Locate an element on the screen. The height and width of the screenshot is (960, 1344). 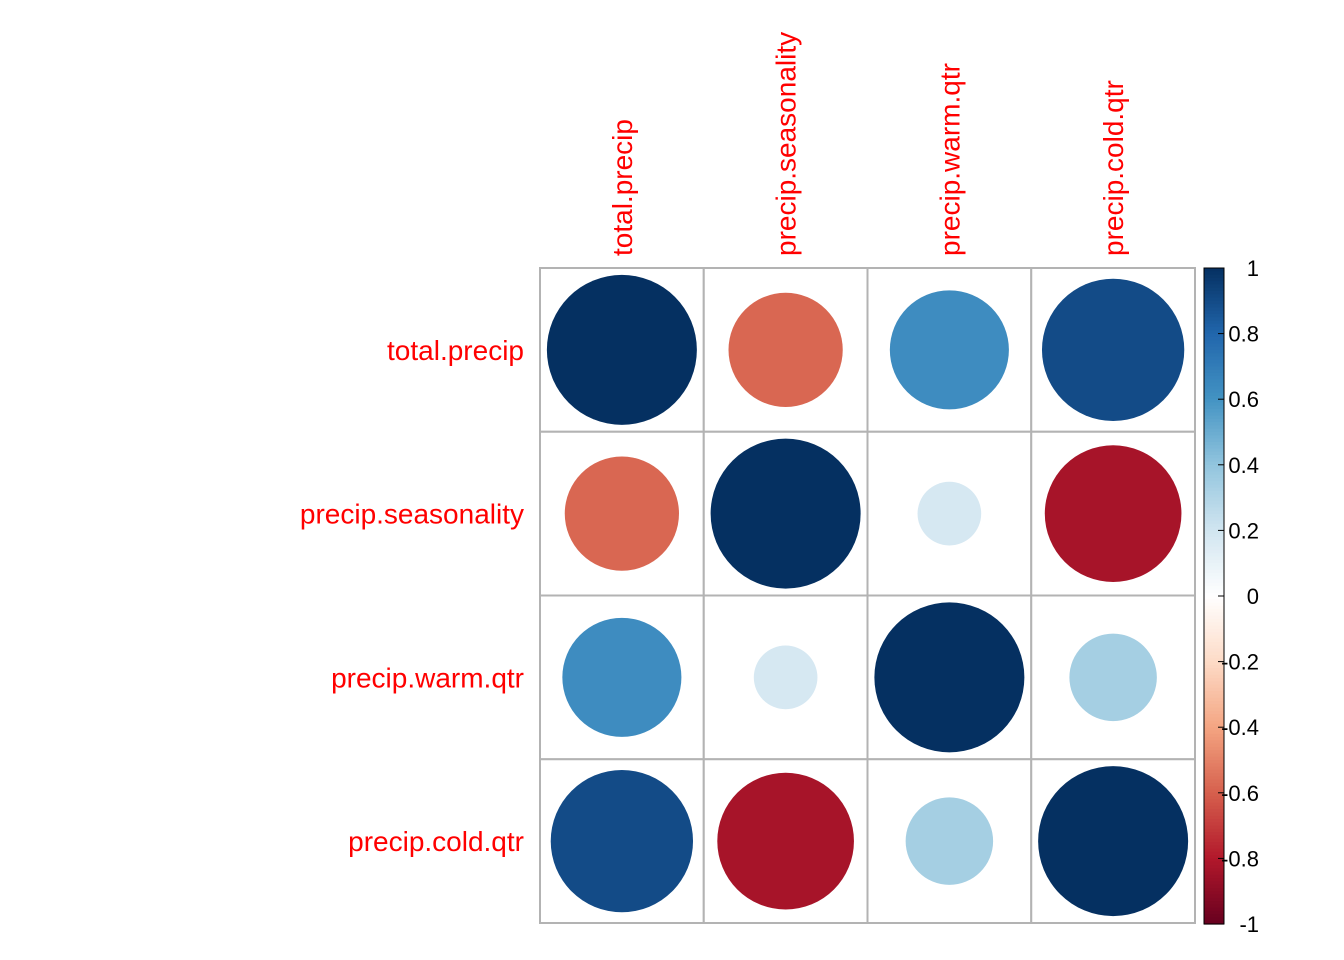
row-label: precip.cold.qtr is located at coordinates (436, 841).